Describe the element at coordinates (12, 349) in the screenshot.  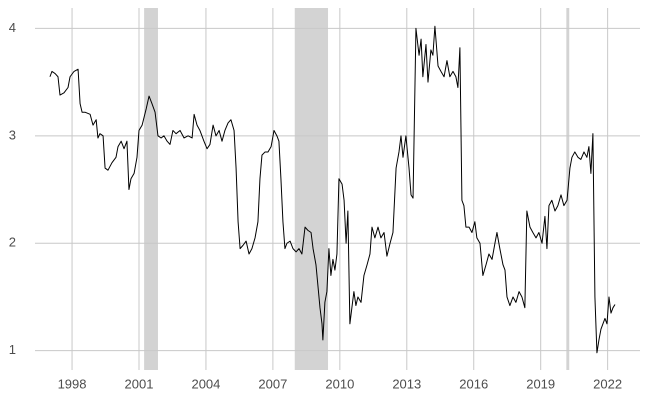
I see `y-tick-label: 1` at that location.